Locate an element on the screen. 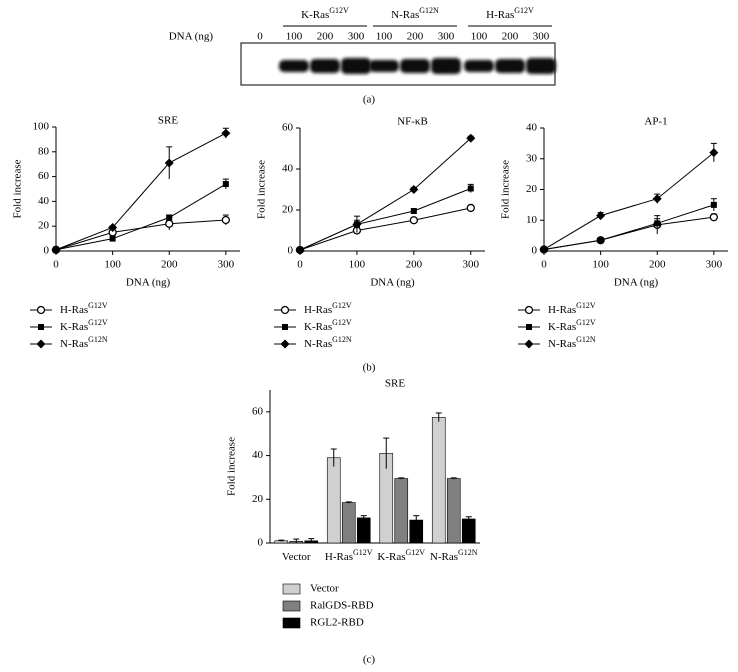 The width and height of the screenshot is (738, 672). blot-x-label: DNA (ng) is located at coordinates (191, 37).